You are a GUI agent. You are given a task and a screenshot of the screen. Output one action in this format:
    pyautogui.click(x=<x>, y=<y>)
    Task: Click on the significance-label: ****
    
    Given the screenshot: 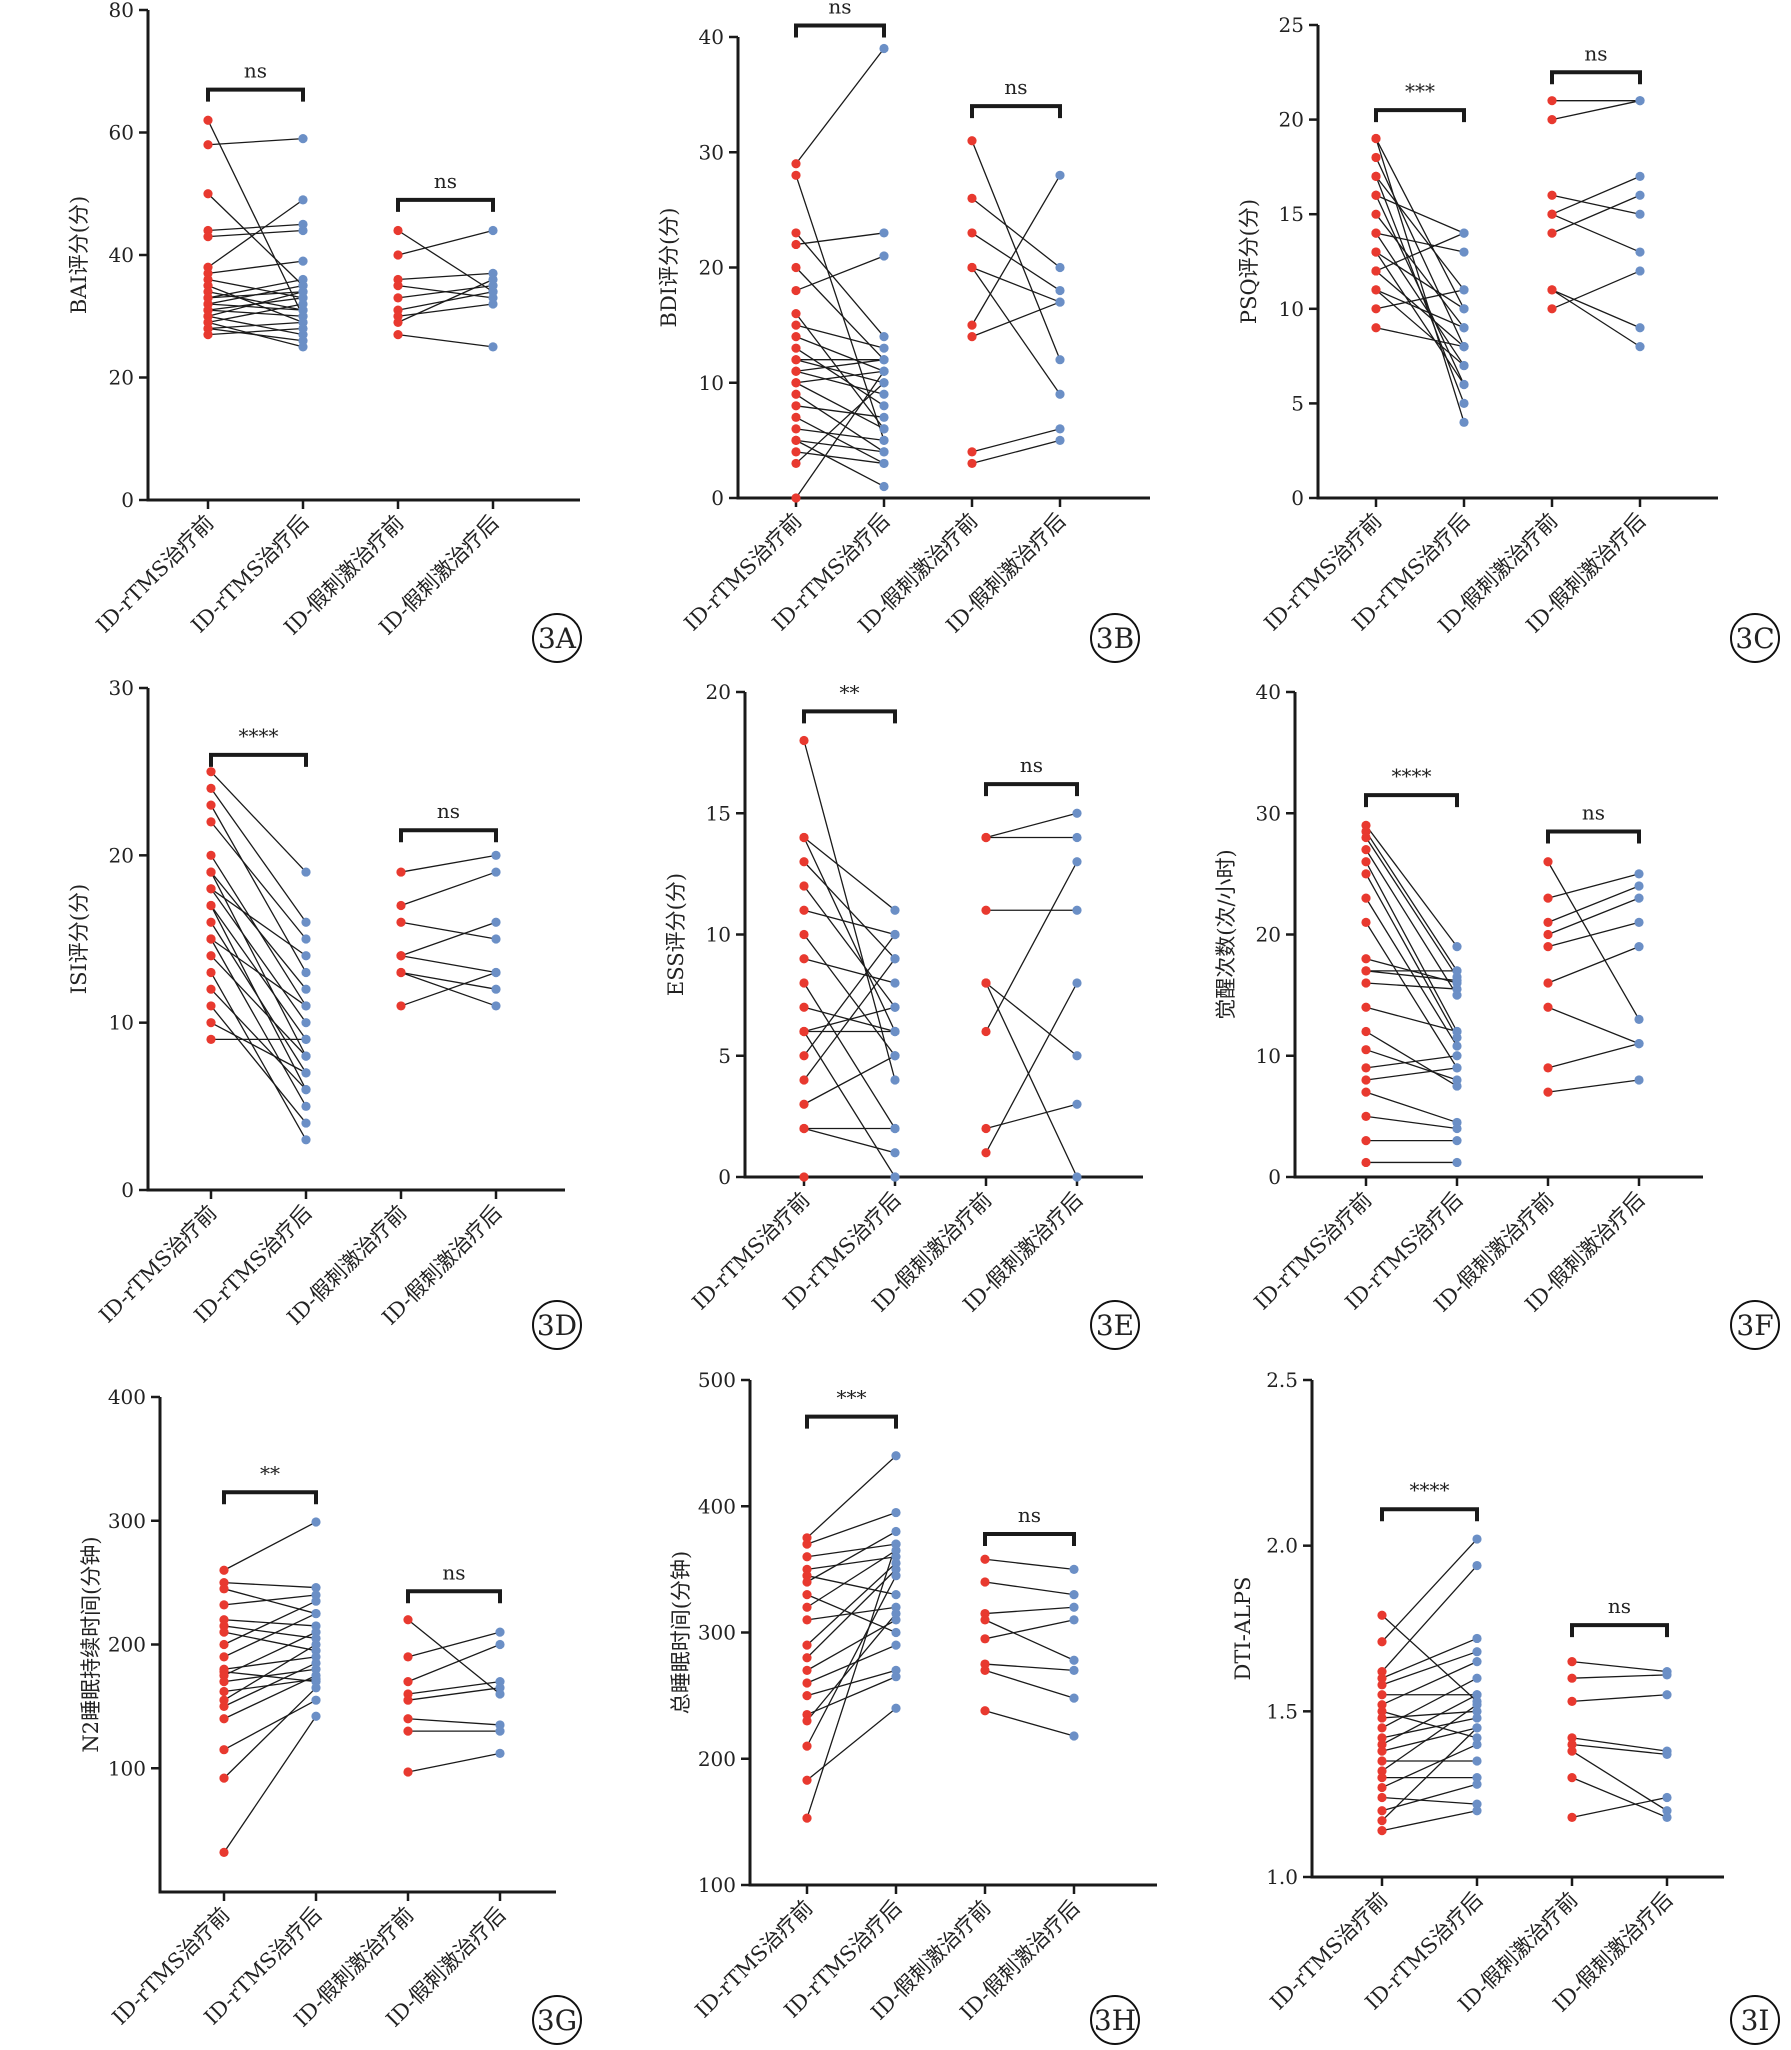 What is the action you would take?
    pyautogui.click(x=1412, y=776)
    